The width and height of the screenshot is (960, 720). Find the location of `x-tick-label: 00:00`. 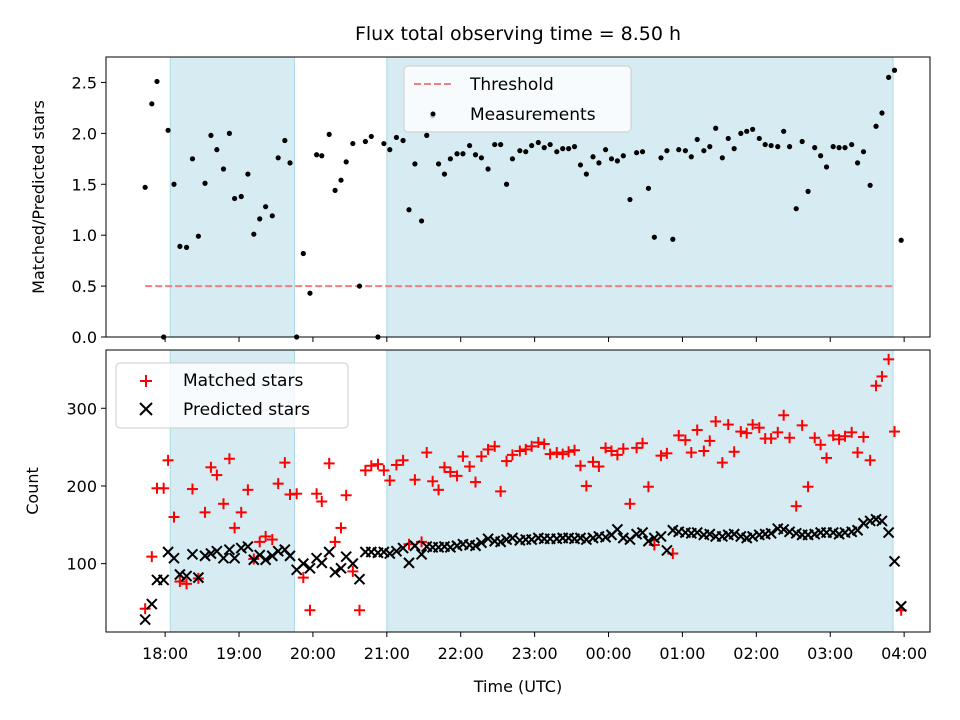

x-tick-label: 00:00 is located at coordinates (608, 653).